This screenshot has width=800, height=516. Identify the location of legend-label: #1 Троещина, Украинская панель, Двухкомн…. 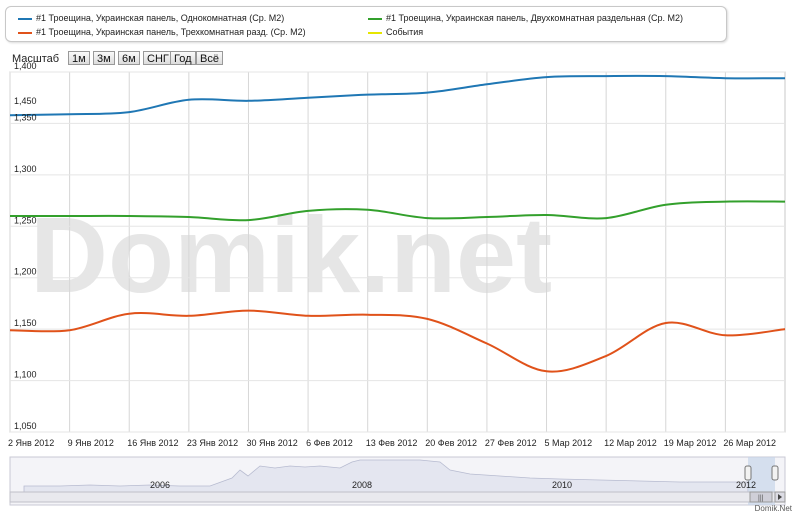
(534, 18).